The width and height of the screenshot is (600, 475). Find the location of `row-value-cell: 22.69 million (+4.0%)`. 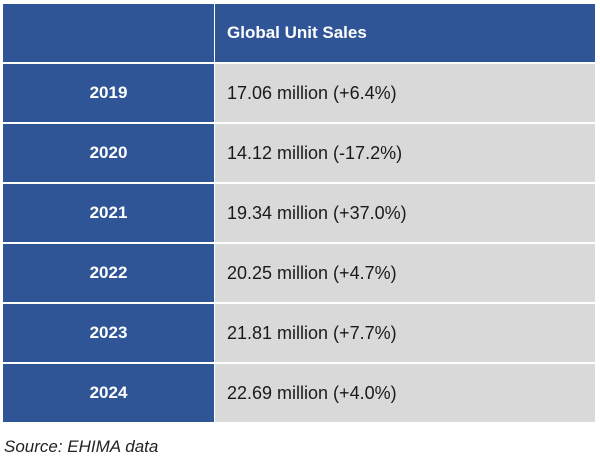

row-value-cell: 22.69 million (+4.0%) is located at coordinates (405, 394).